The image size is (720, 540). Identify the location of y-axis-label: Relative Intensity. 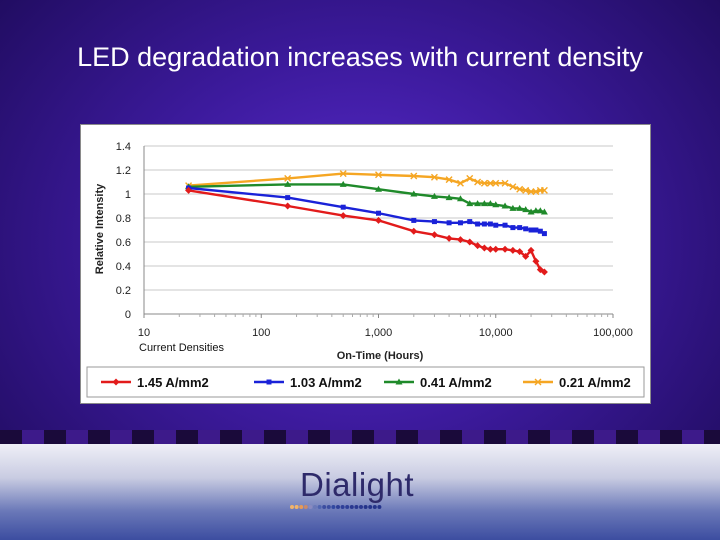
(100, 228).